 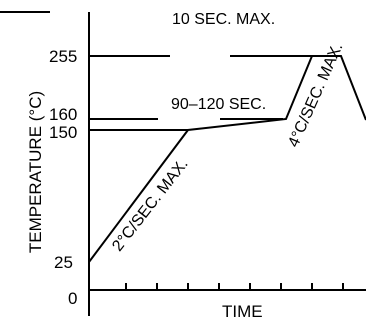 I want to click on y-tick-label: 160, so click(x=63, y=114).